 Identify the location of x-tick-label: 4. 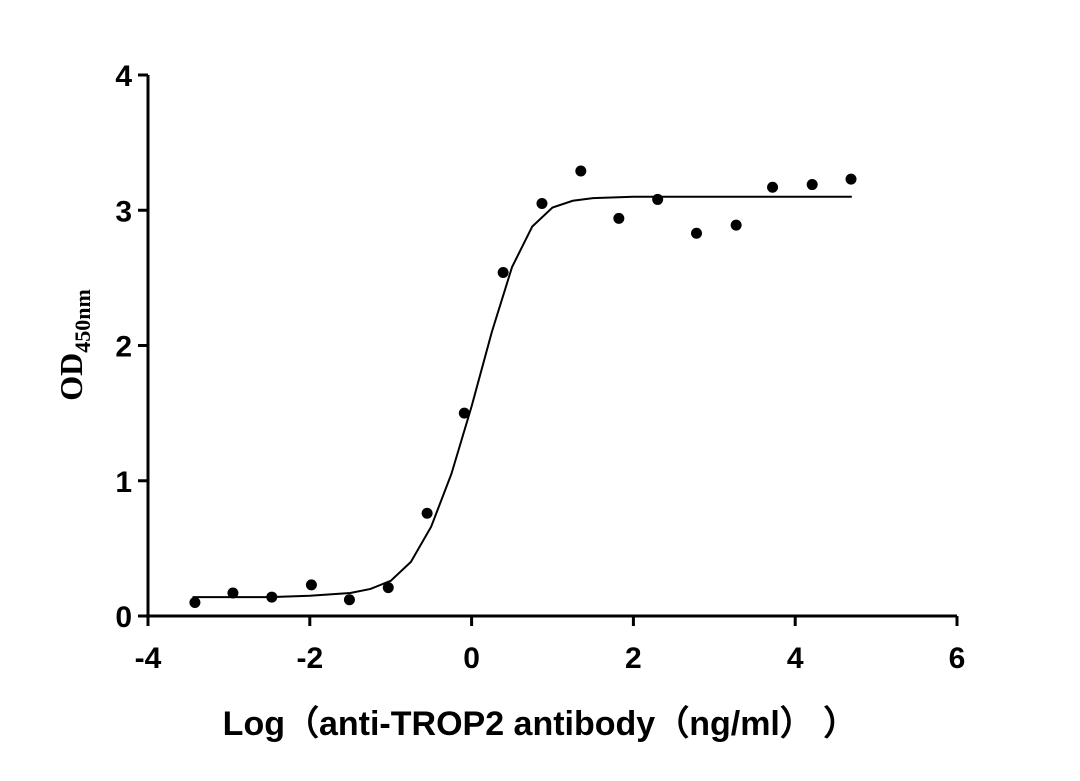
(795, 658).